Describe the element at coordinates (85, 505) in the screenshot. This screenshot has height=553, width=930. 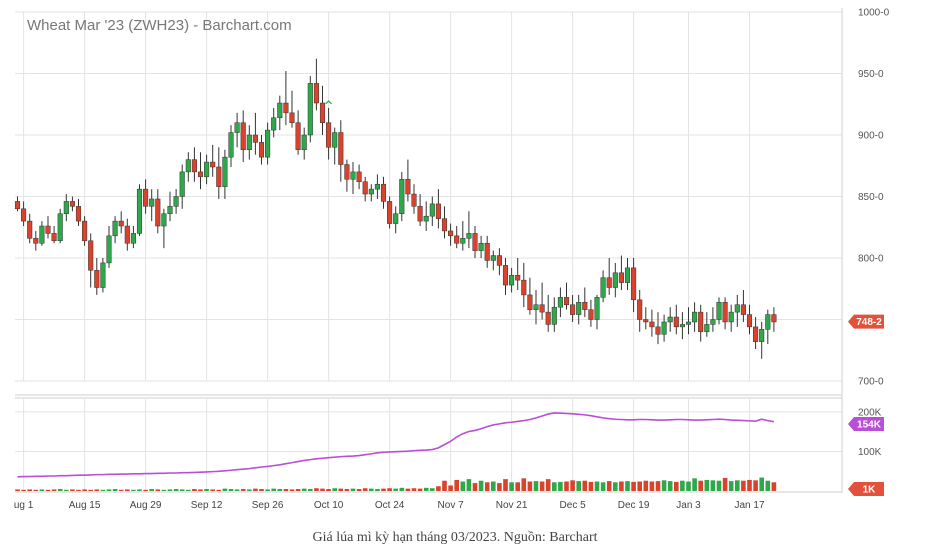
I see `date-tick-label: Aug 15` at that location.